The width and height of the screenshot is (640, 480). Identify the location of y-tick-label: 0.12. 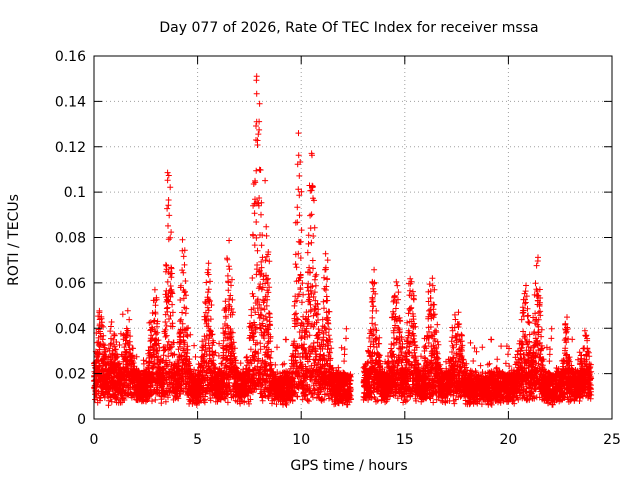
(70, 148).